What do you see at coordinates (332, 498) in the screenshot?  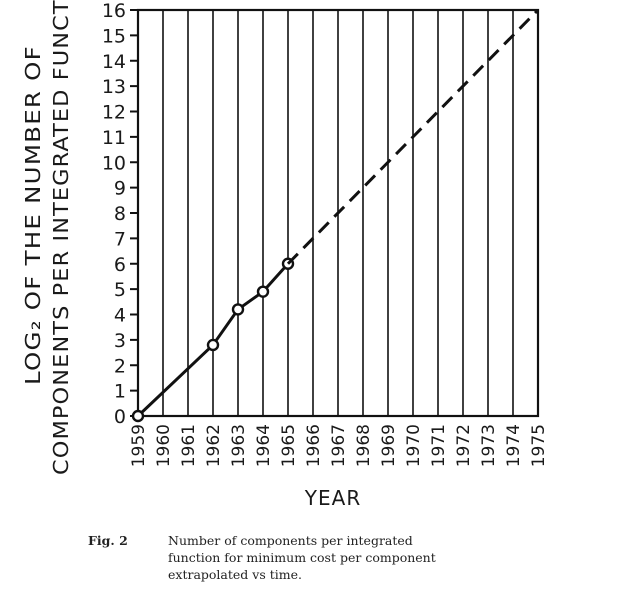 I see `x-axis-title: YEAR` at bounding box center [332, 498].